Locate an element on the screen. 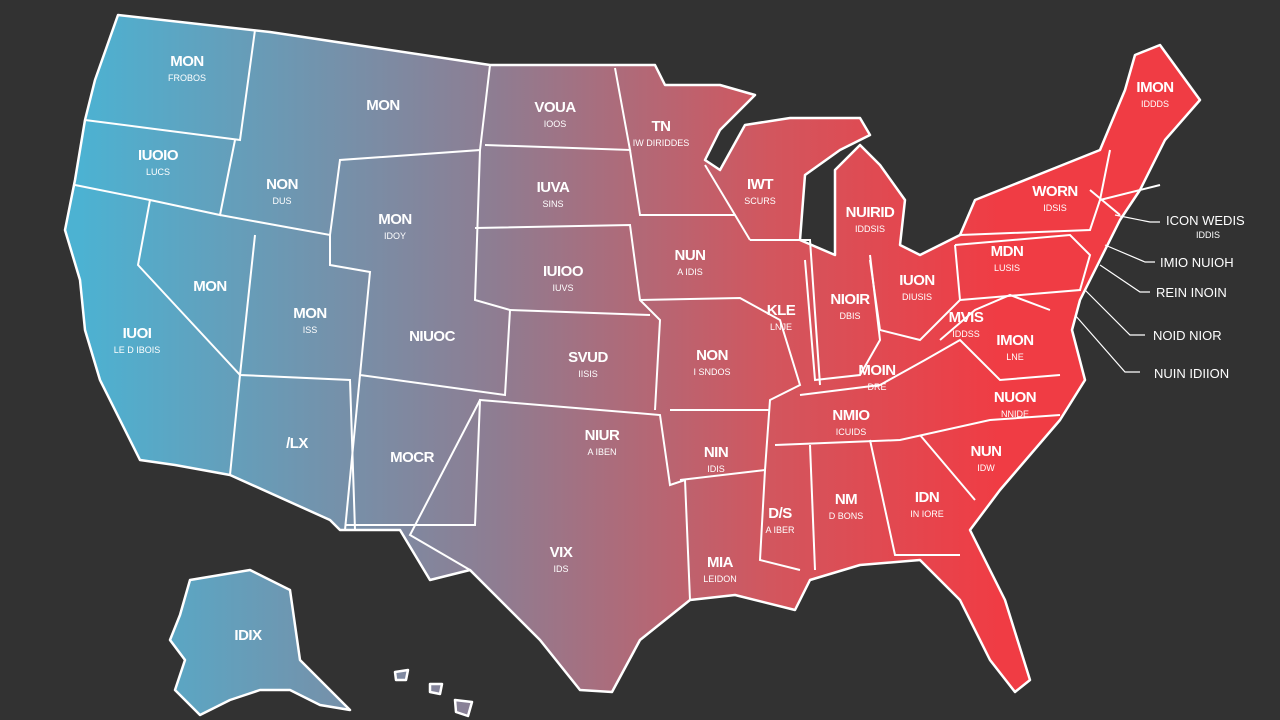  state-sublabel: IDDDS is located at coordinates (1155, 104).